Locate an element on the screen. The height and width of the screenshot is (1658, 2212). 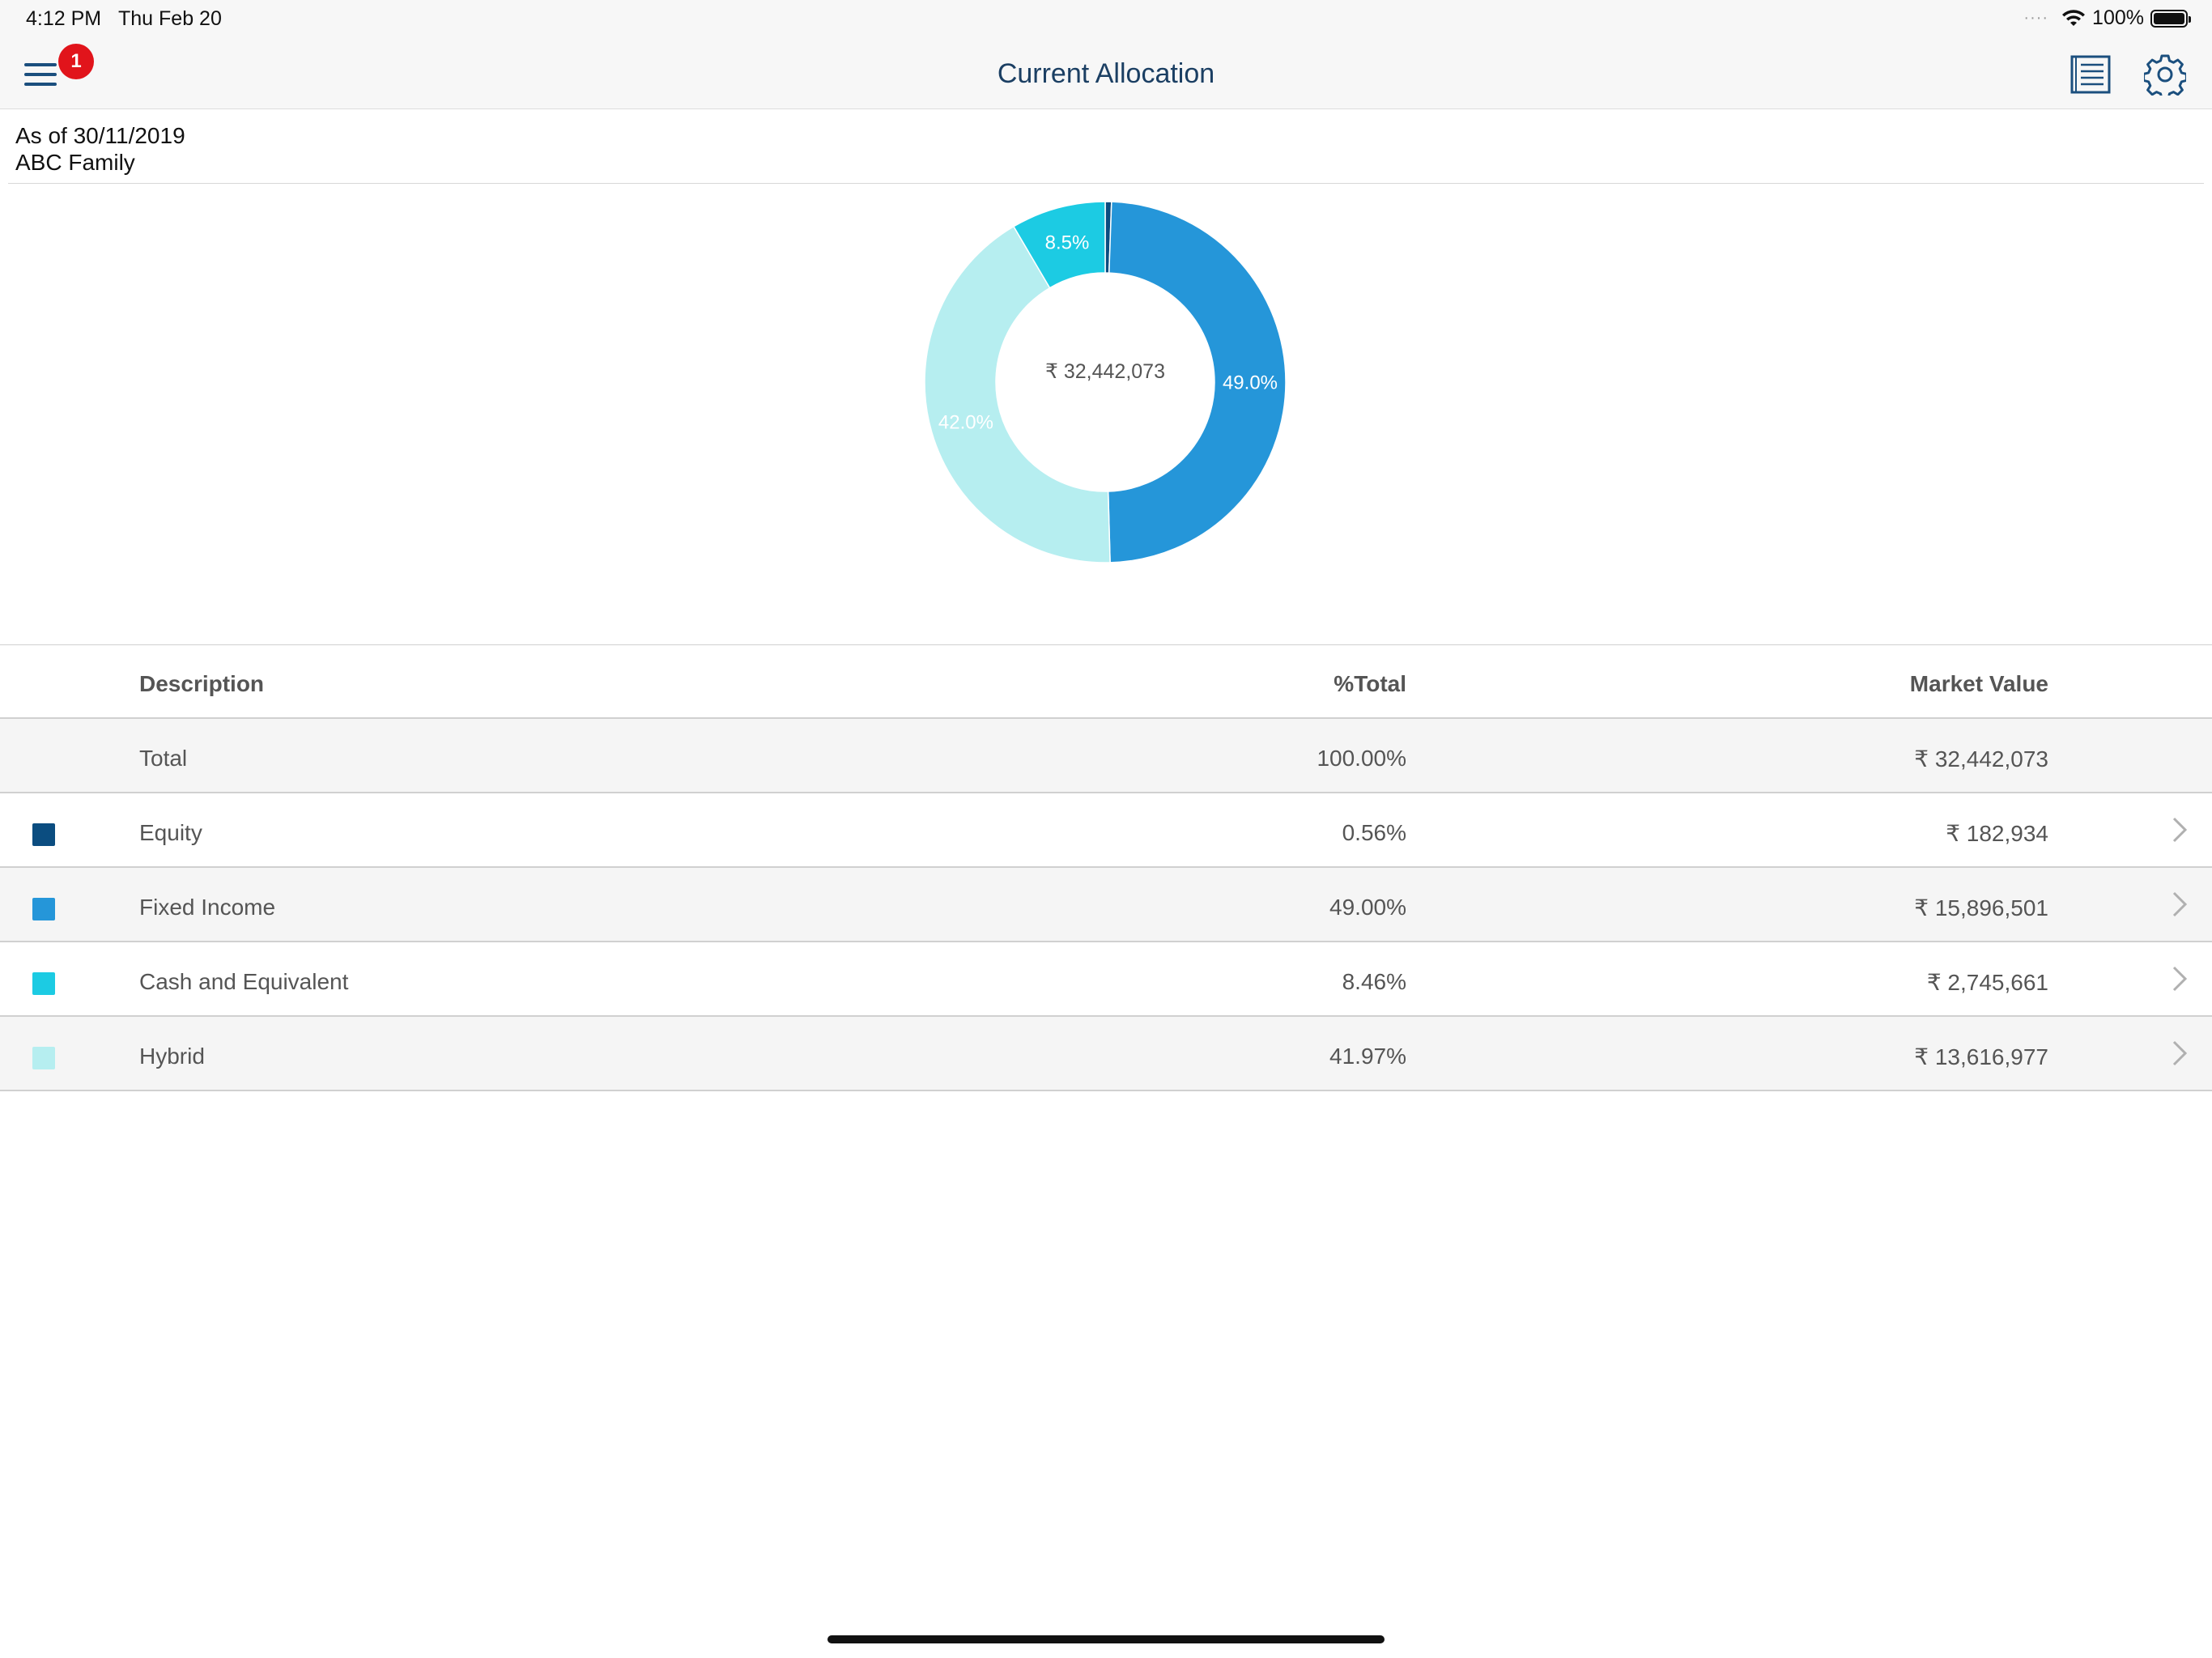
row-description: Hybrid is located at coordinates (172, 1056).